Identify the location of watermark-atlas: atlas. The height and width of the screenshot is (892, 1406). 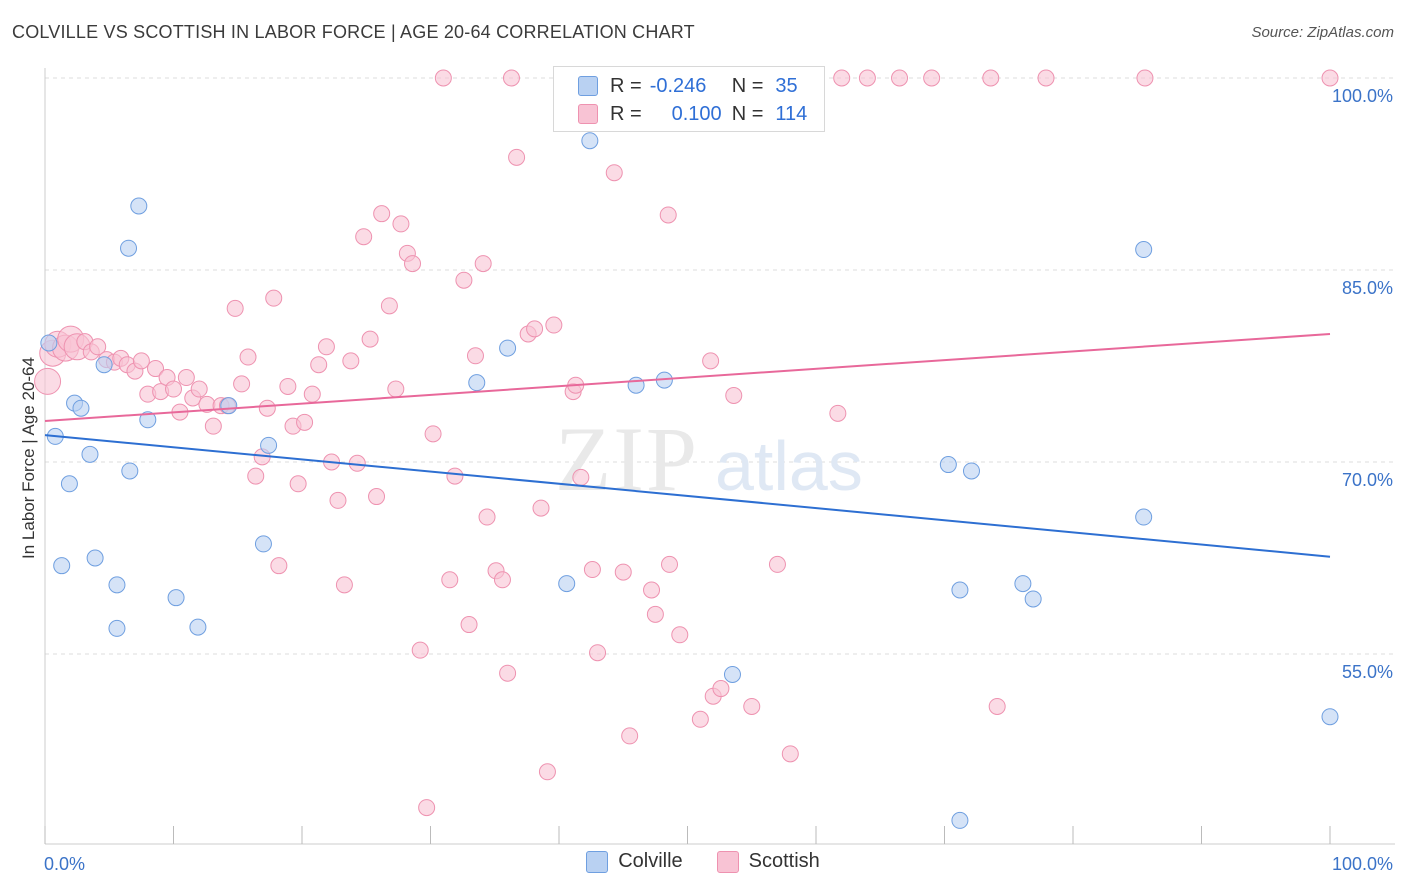
(789, 466).